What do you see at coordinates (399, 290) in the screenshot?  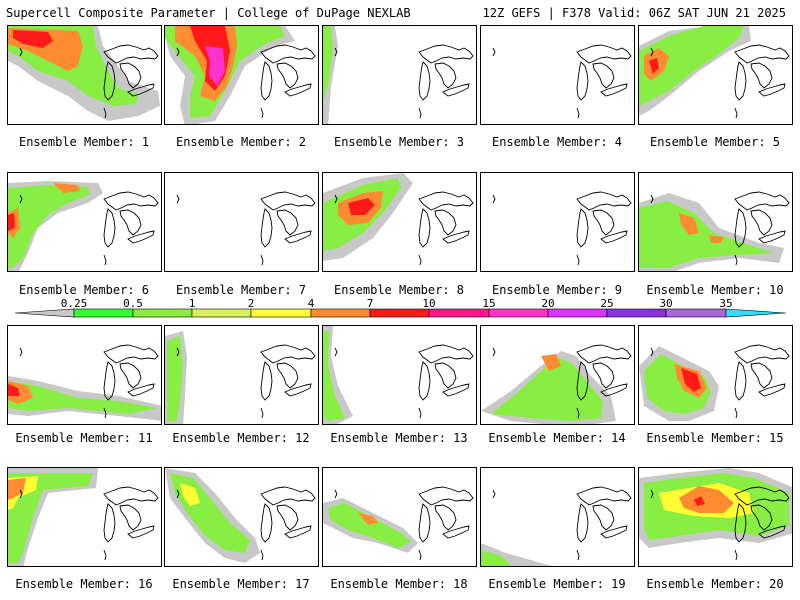 I see `ensemble-member-label: Ensemble Member: 8` at bounding box center [399, 290].